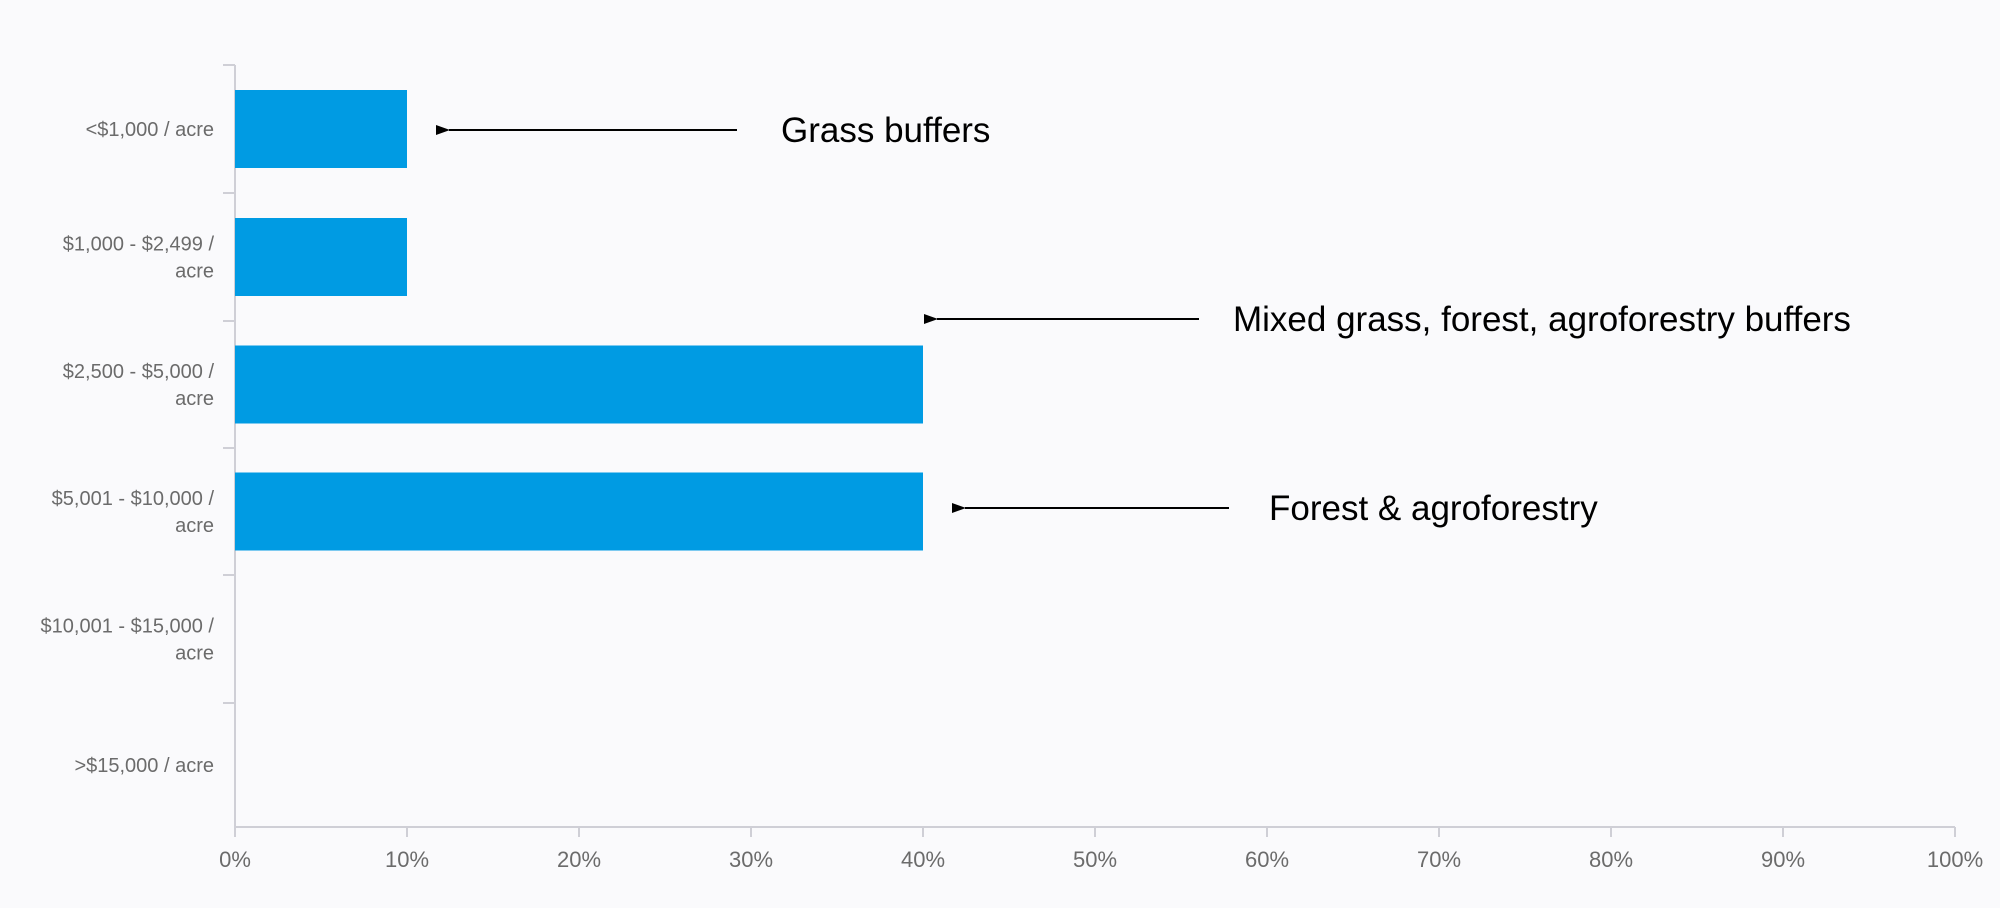  What do you see at coordinates (1783, 859) in the screenshot?
I see `x-tick-label: 90%` at bounding box center [1783, 859].